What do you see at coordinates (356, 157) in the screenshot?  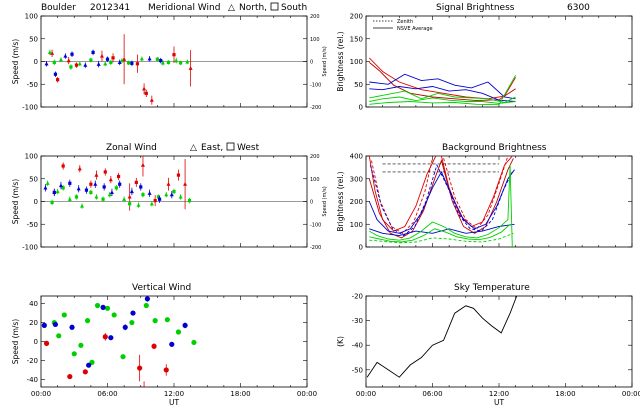 I see `background-ytick-label: 400` at bounding box center [356, 157].